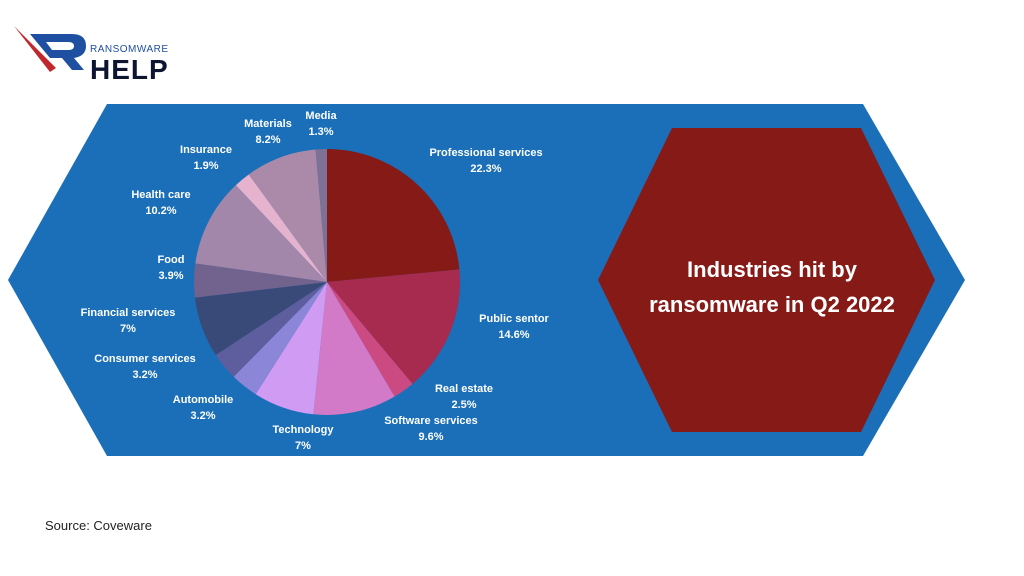  What do you see at coordinates (370, 339) in the screenshot?
I see `pie-slice-real-estate` at bounding box center [370, 339].